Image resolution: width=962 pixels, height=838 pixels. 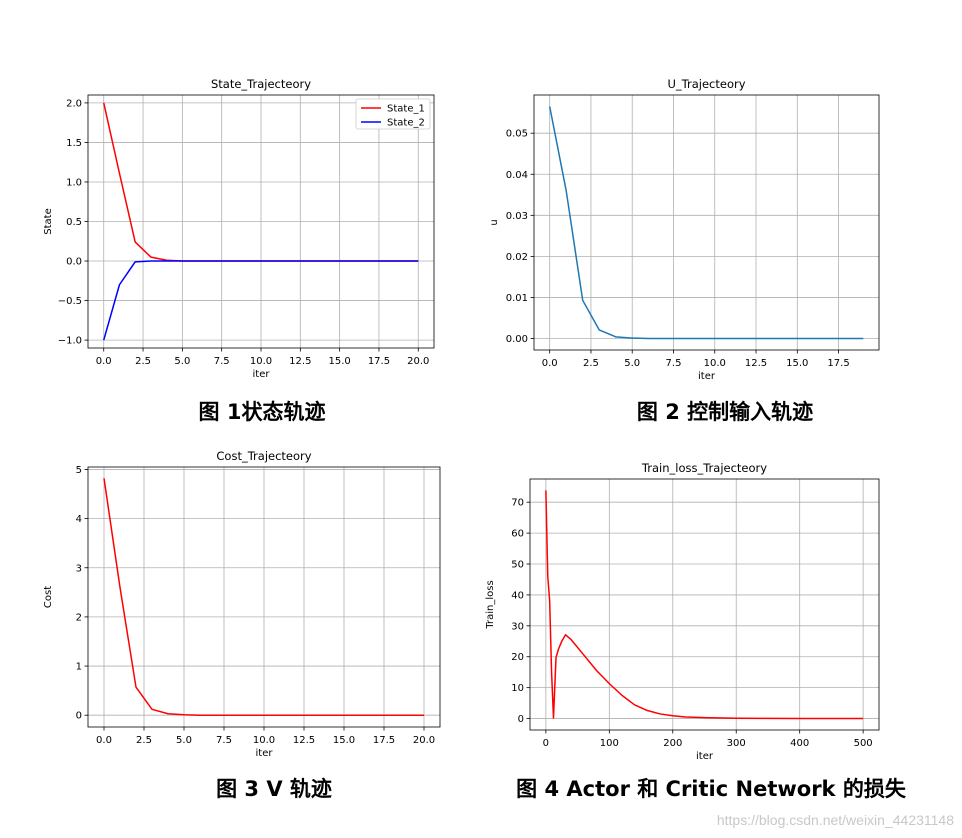 I want to click on chart-title: Train_loss_Trajecteory, so click(x=704, y=468).